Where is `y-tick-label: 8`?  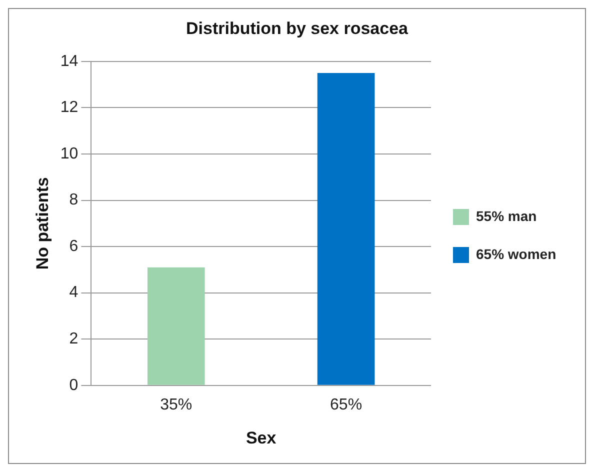
y-tick-label: 8 is located at coordinates (73, 200).